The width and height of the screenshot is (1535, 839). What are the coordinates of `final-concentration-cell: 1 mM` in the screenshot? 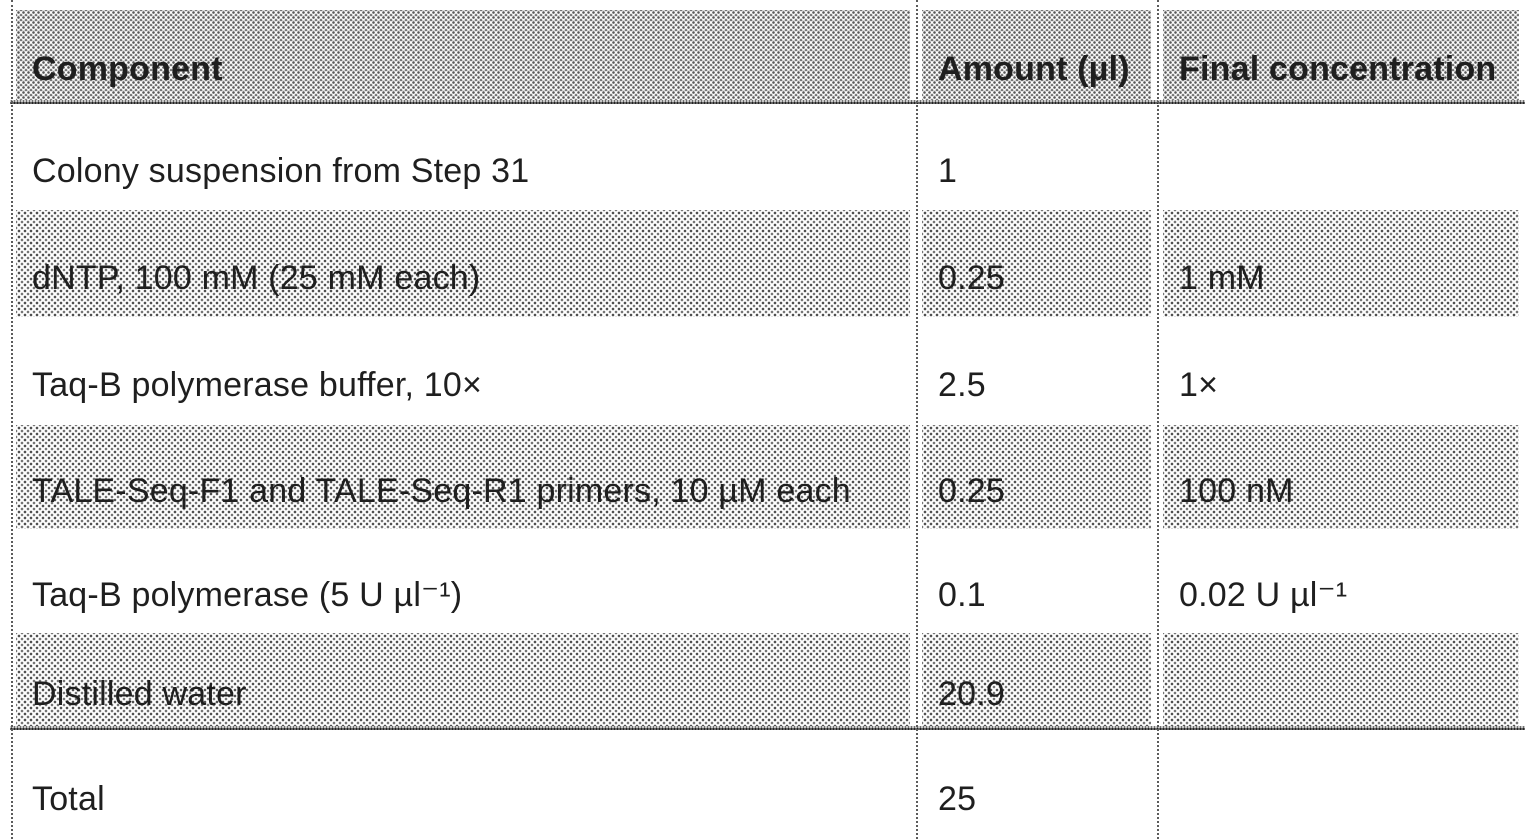 It's located at (1341, 263).